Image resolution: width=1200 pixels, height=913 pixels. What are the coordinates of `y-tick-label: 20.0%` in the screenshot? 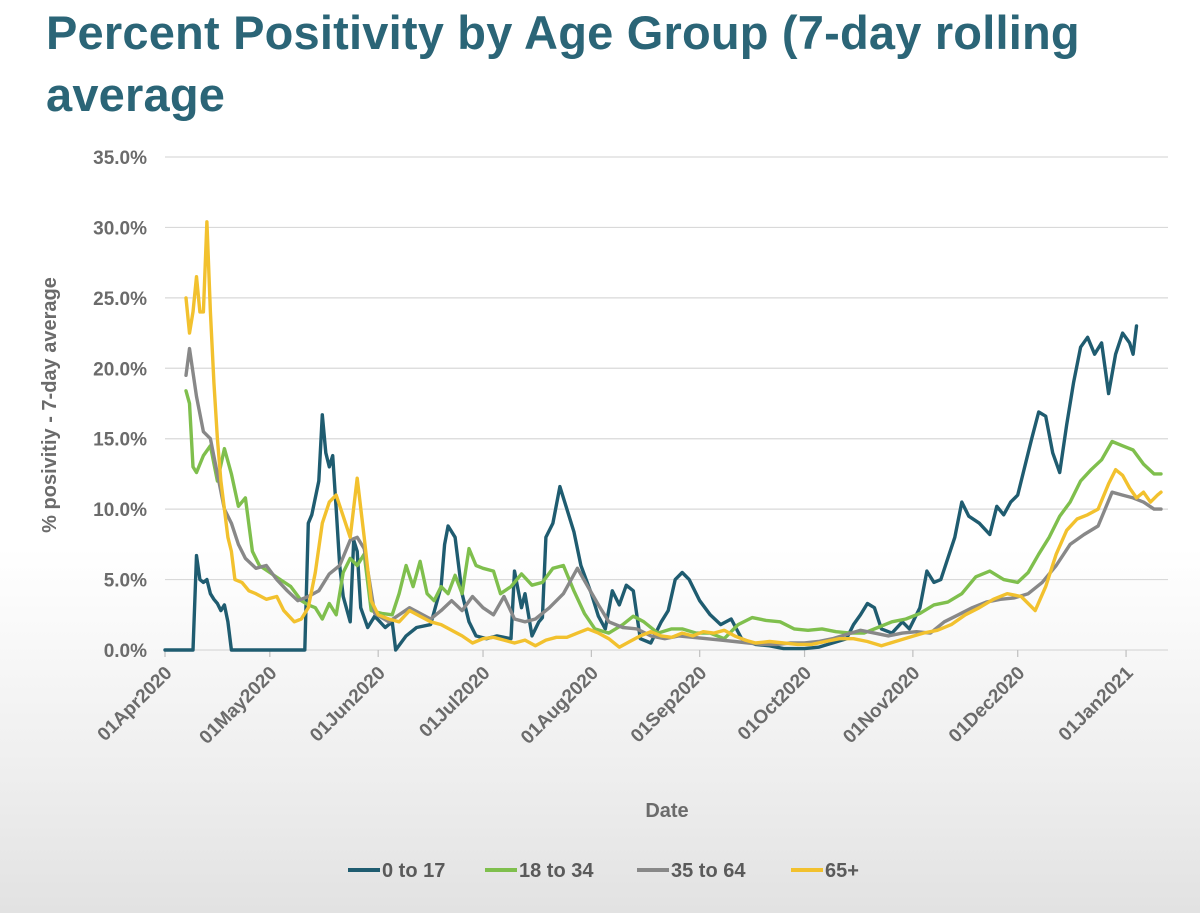 It's located at (120, 369).